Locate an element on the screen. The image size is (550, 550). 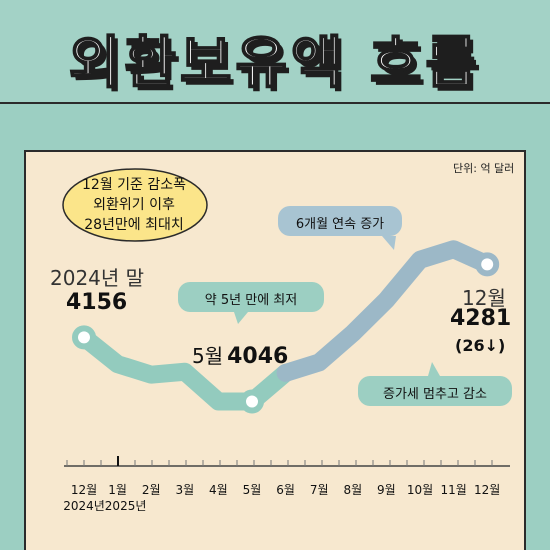
callout-low-text: 약 5년 만에 최저 is located at coordinates (251, 300).